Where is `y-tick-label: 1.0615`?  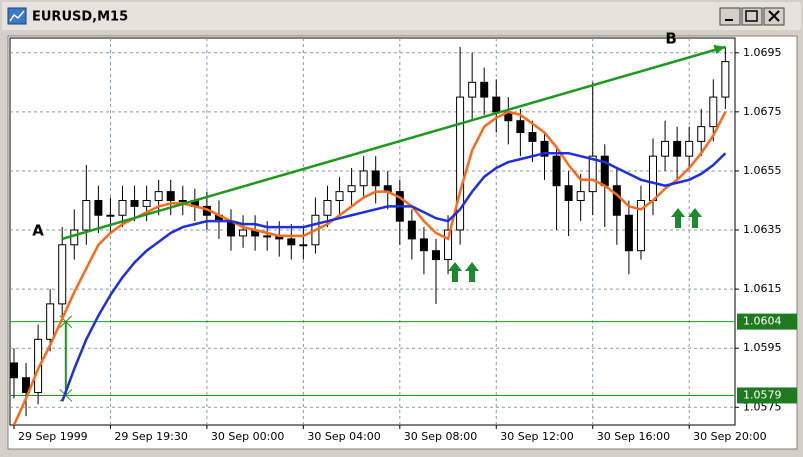
y-tick-label: 1.0615 is located at coordinates (762, 288).